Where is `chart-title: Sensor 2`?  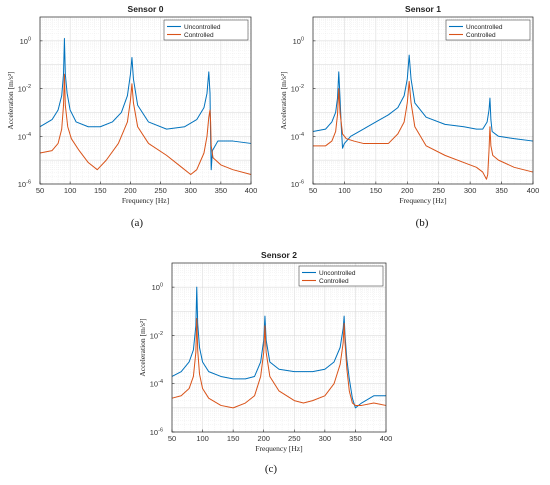
chart-title: Sensor 2 is located at coordinates (279, 255).